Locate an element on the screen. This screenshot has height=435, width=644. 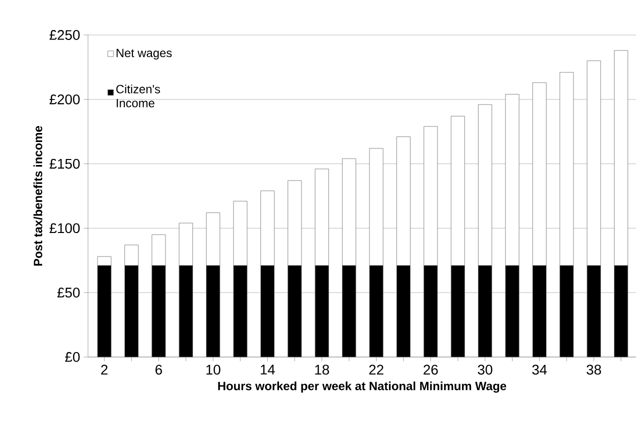
y-axis-title: Post tax/benefits income is located at coordinates (37, 196).